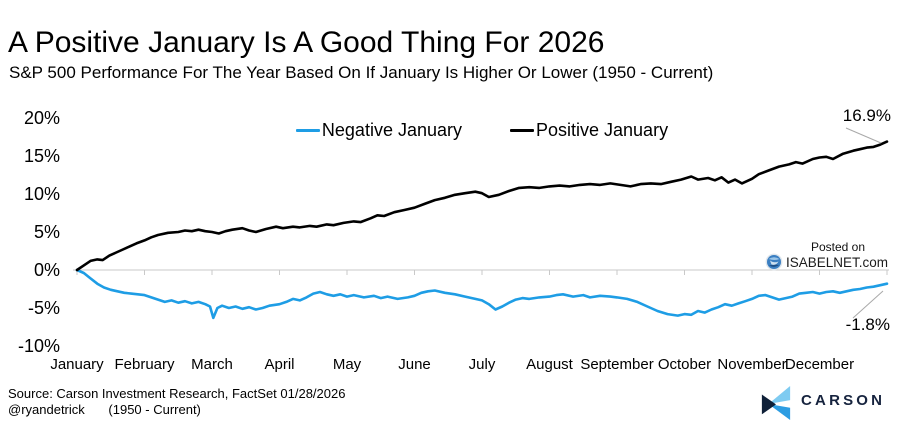  I want to click on negative-january-end-value-label: -1.8%, so click(867, 324).